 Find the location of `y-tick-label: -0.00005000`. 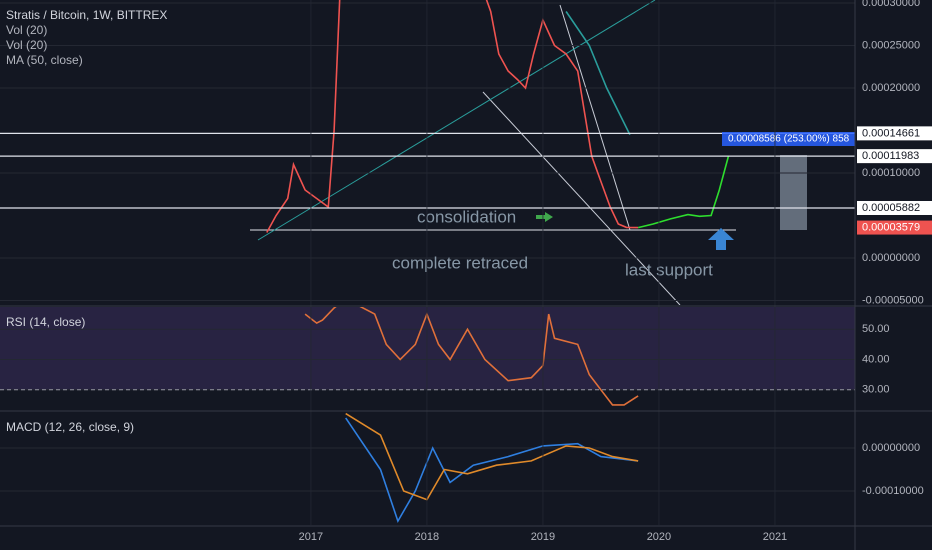

y-tick-label: -0.00005000 is located at coordinates (893, 300).